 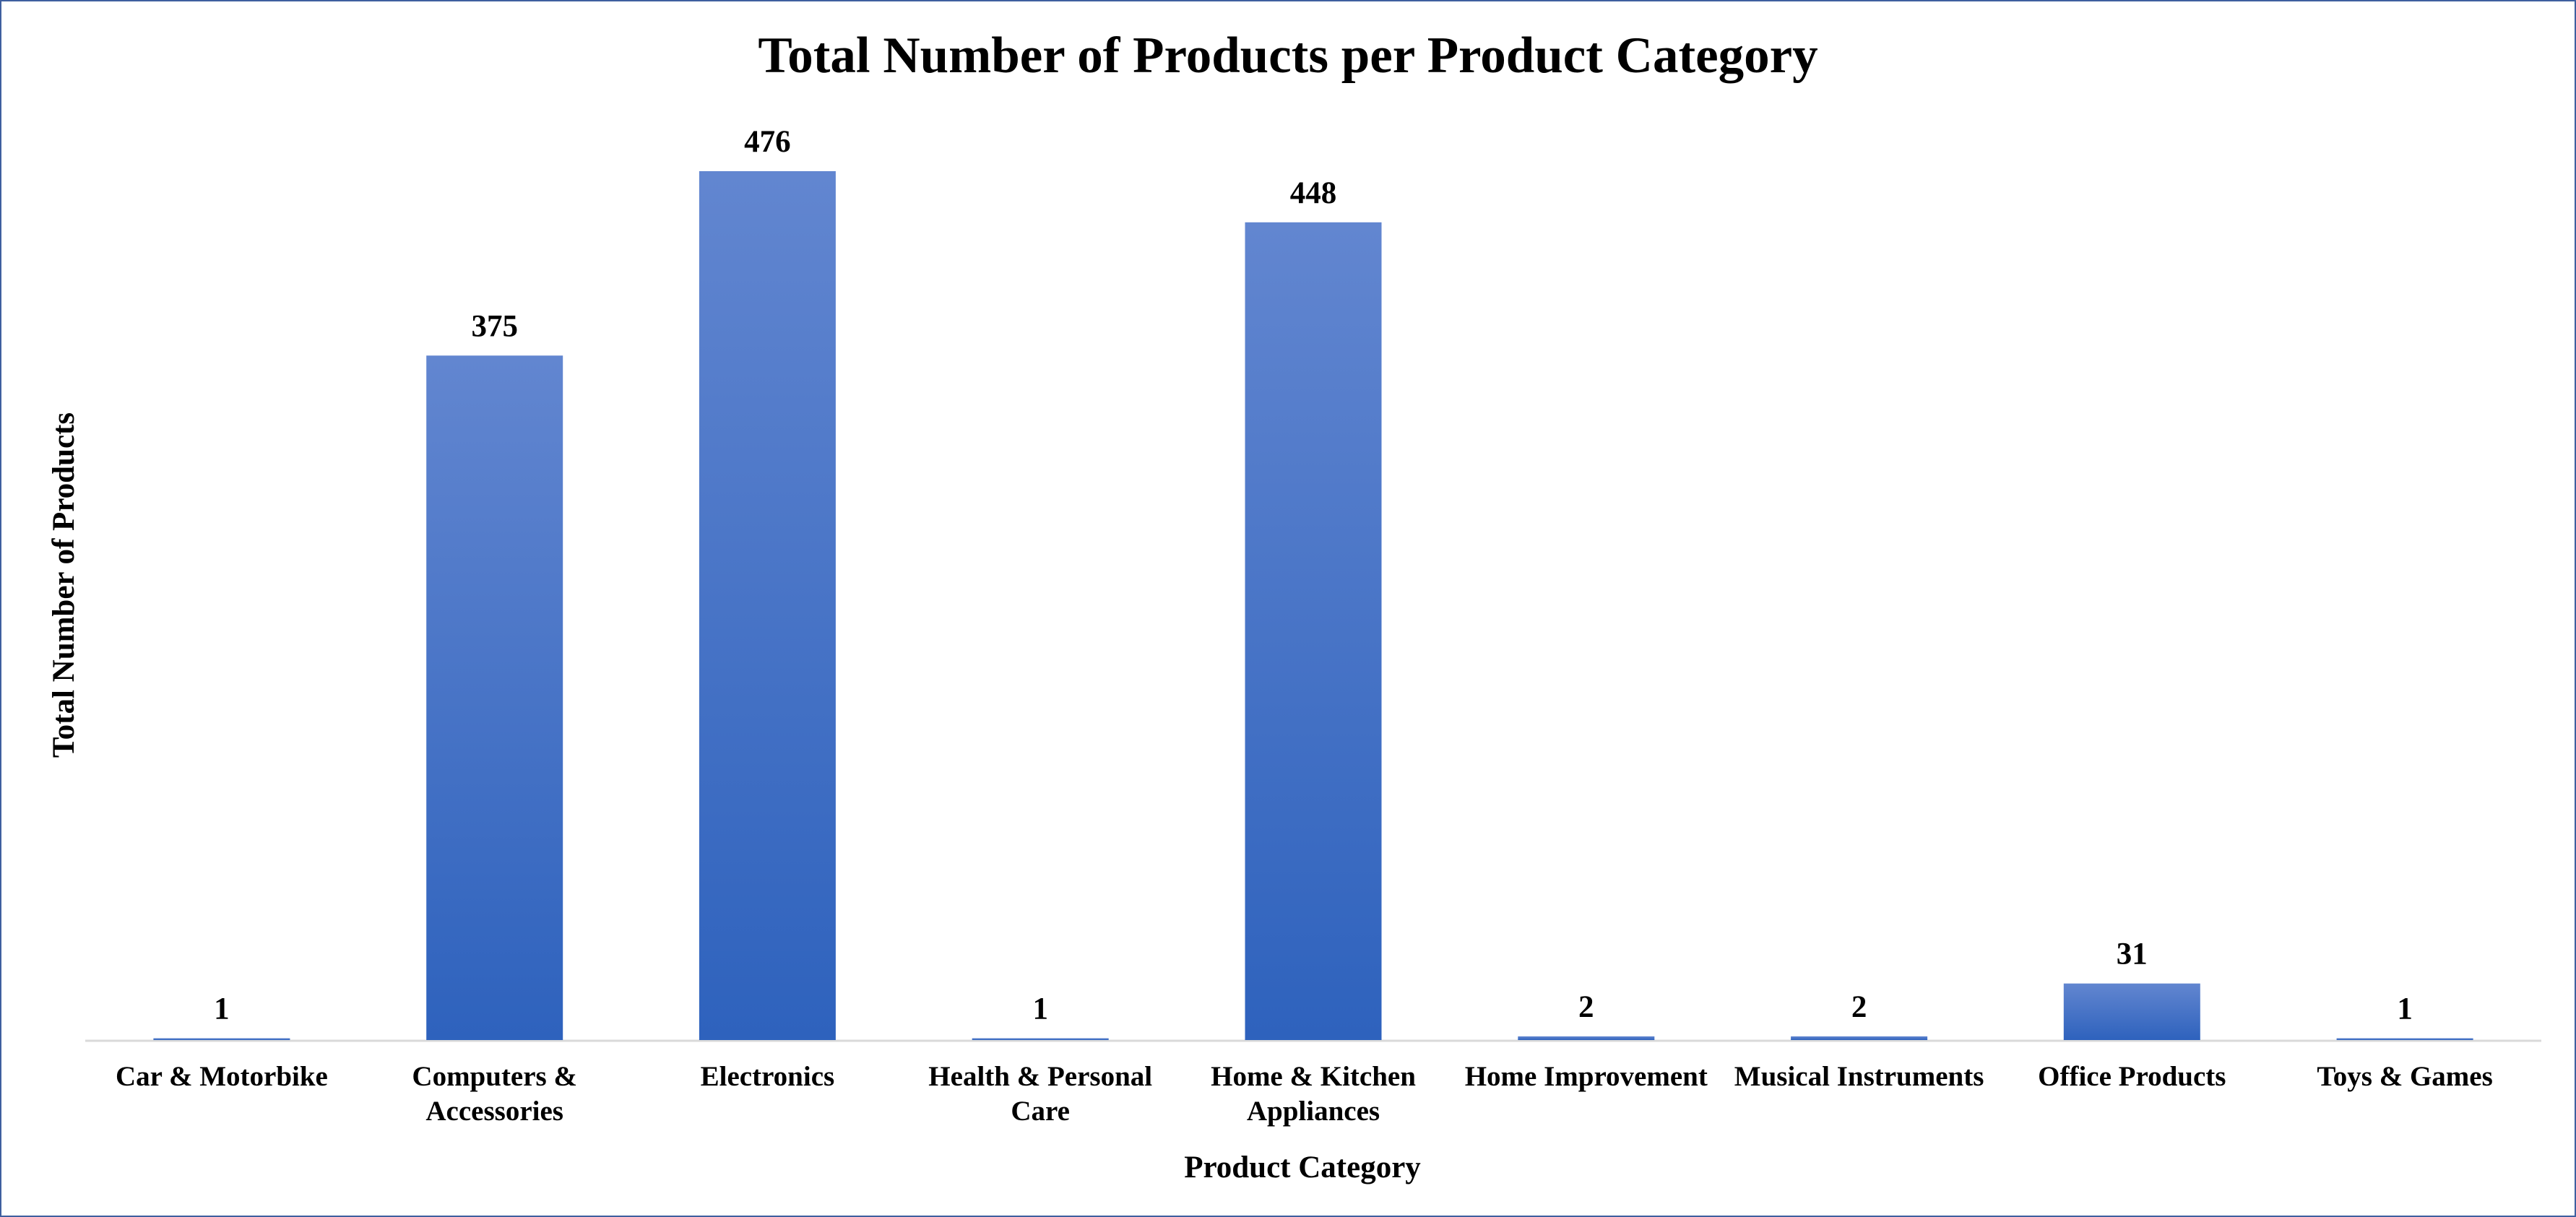 I want to click on data-label-0: 1, so click(x=222, y=1009).